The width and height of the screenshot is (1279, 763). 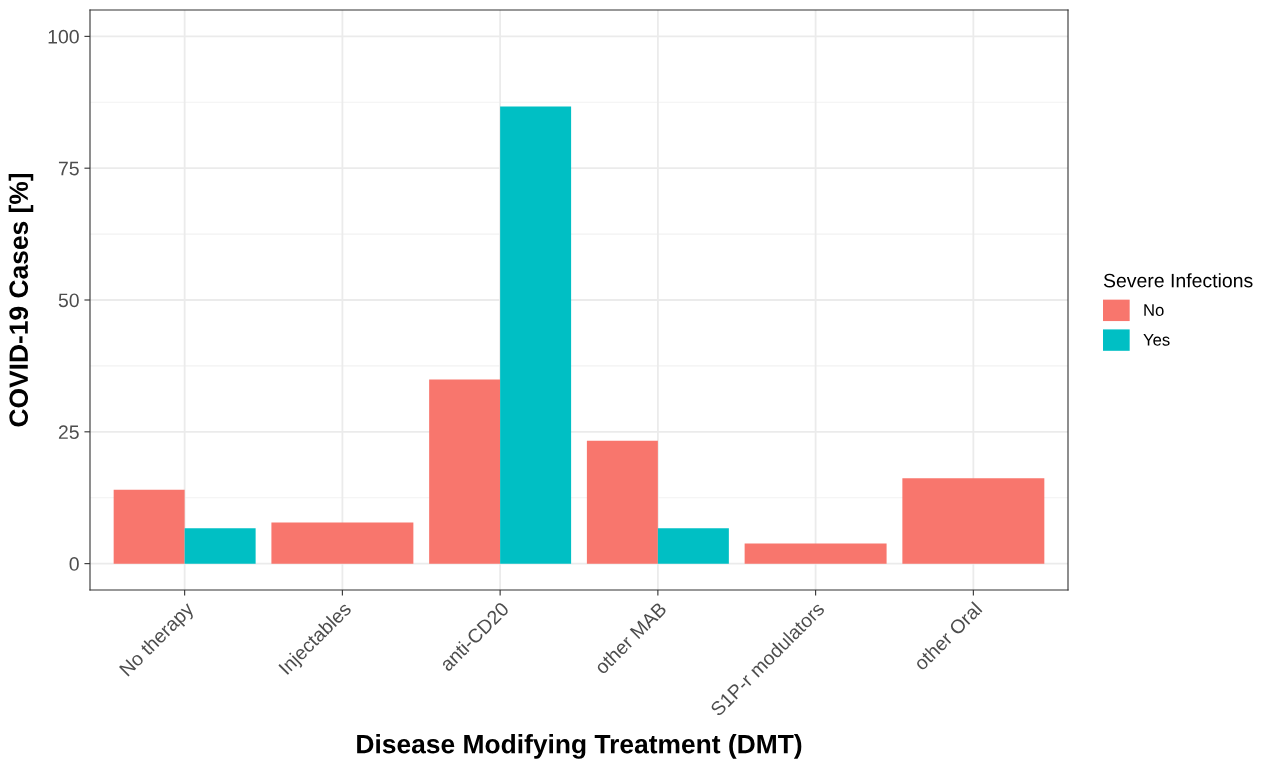 I want to click on legend-title: Severe Infections, so click(x=1178, y=280).